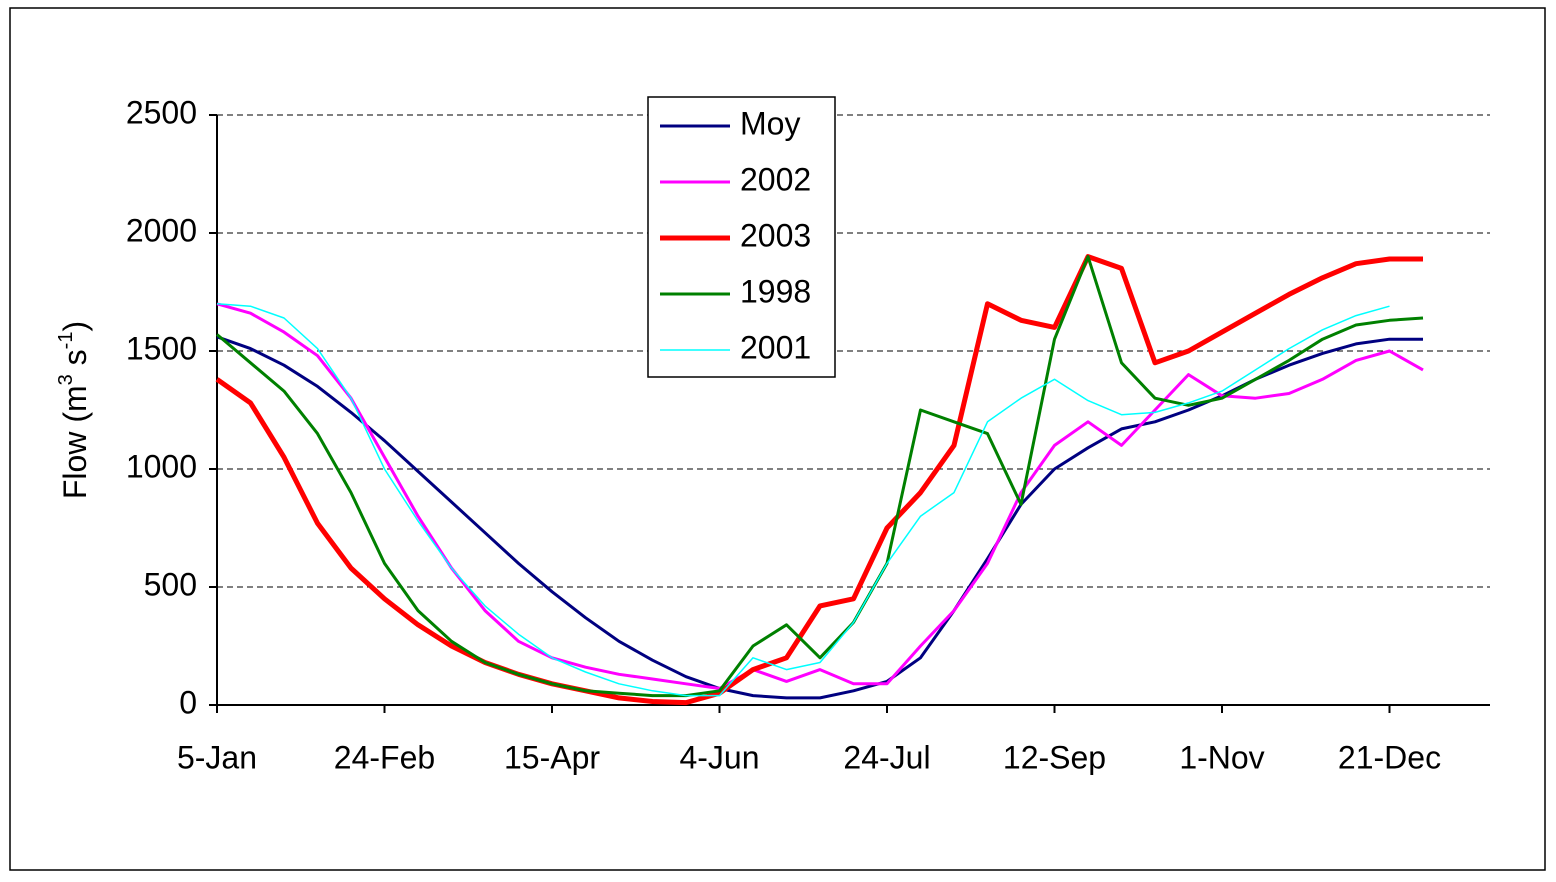 This screenshot has height=882, width=1556. What do you see at coordinates (1054, 757) in the screenshot?
I see `x-tick-label: 12-Sep` at bounding box center [1054, 757].